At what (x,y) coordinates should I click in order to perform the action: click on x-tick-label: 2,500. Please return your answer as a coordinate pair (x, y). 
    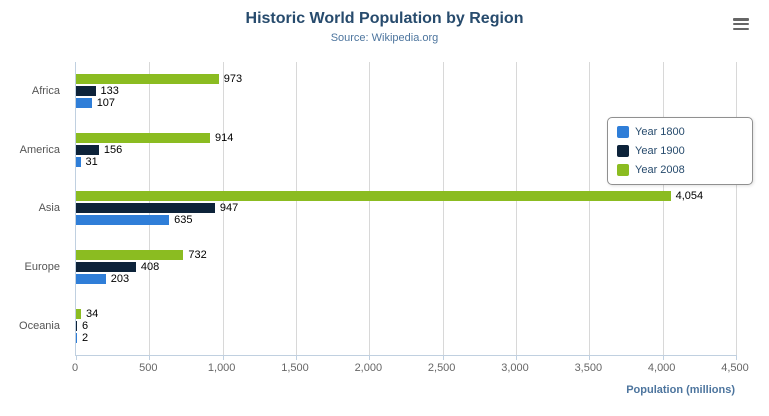
    Looking at the image, I should click on (441, 368).